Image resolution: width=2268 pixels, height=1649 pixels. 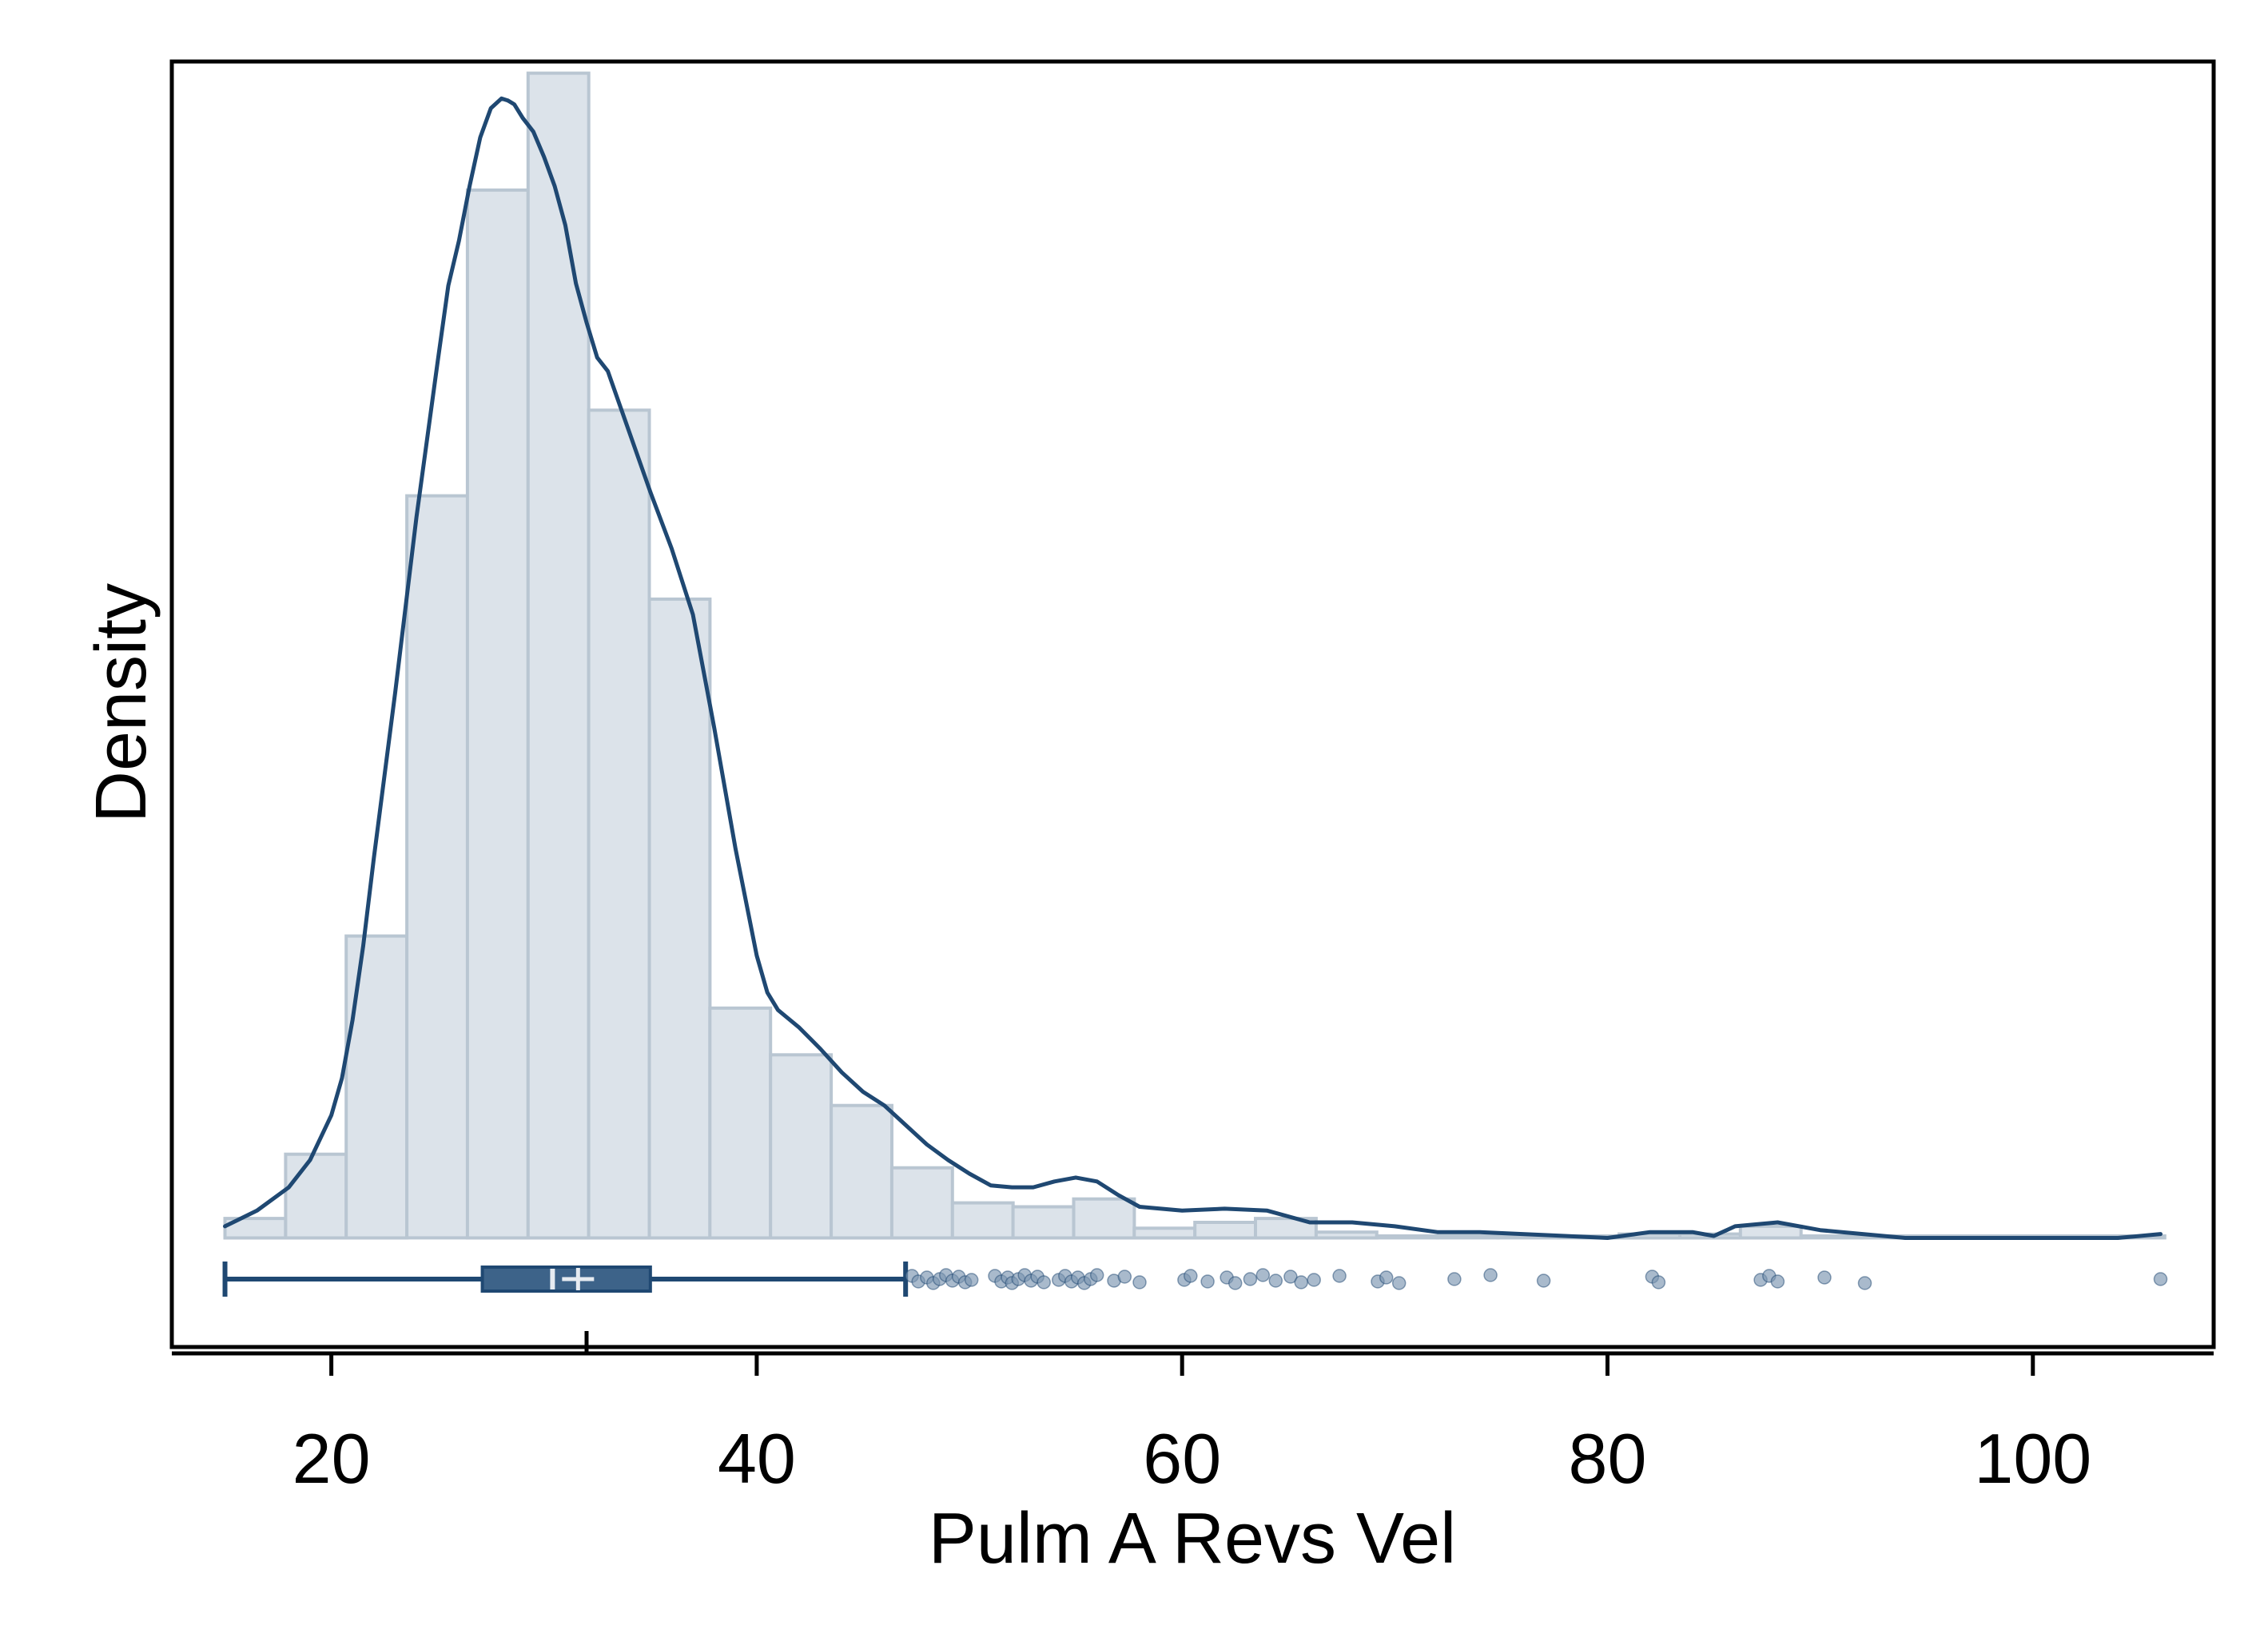 What do you see at coordinates (565, 1279) in the screenshot?
I see `boxplot-layer` at bounding box center [565, 1279].